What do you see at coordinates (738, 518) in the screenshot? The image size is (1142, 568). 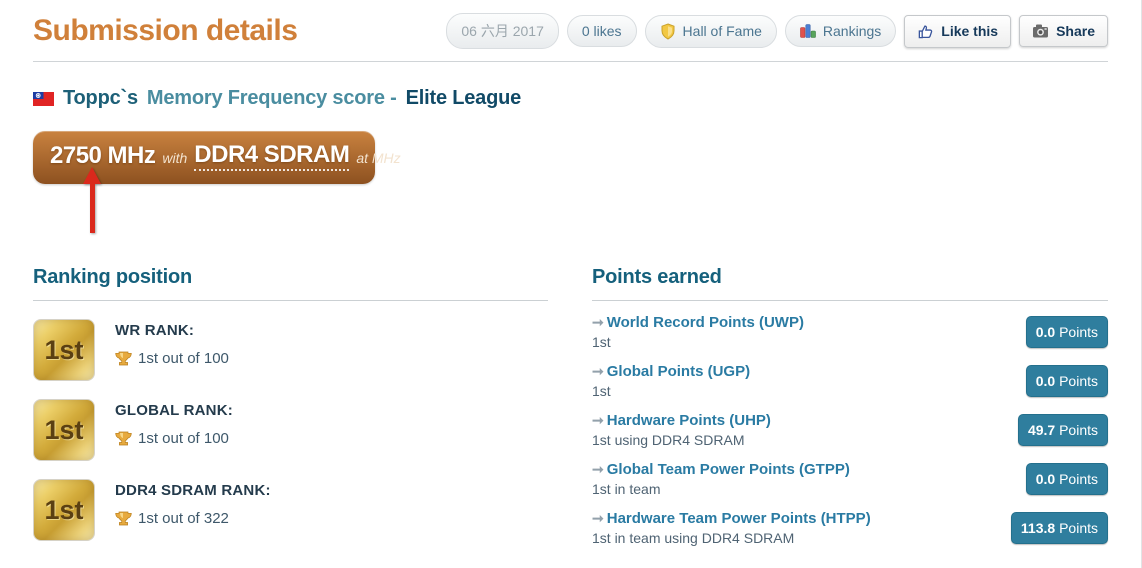 I see `points-name-text: Hardware Team Power Points (HTPP)` at bounding box center [738, 518].